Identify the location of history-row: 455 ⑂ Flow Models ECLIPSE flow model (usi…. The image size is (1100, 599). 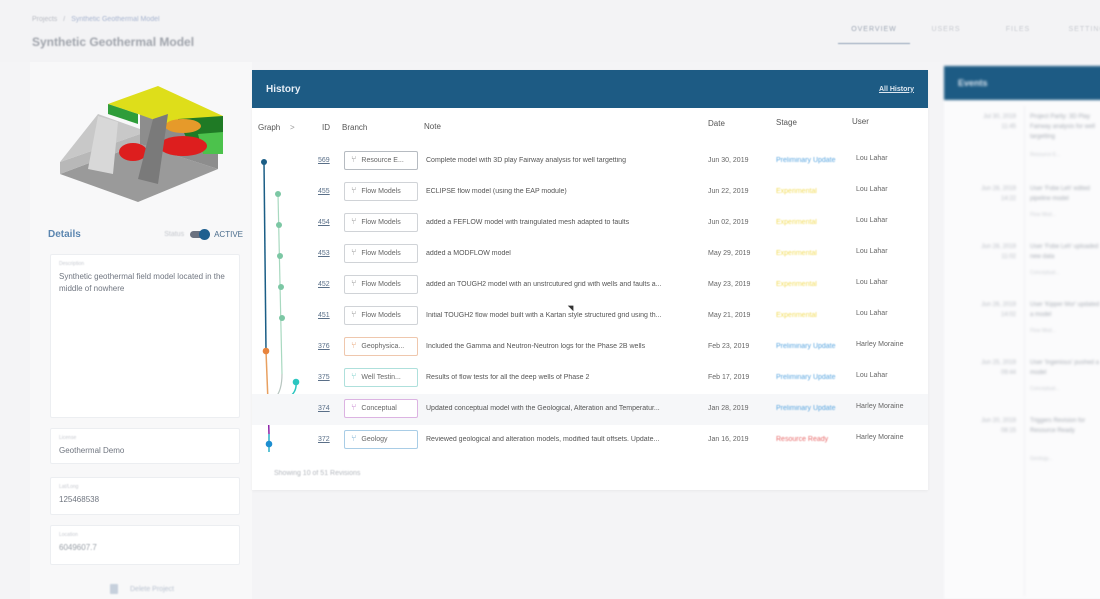
(590, 192).